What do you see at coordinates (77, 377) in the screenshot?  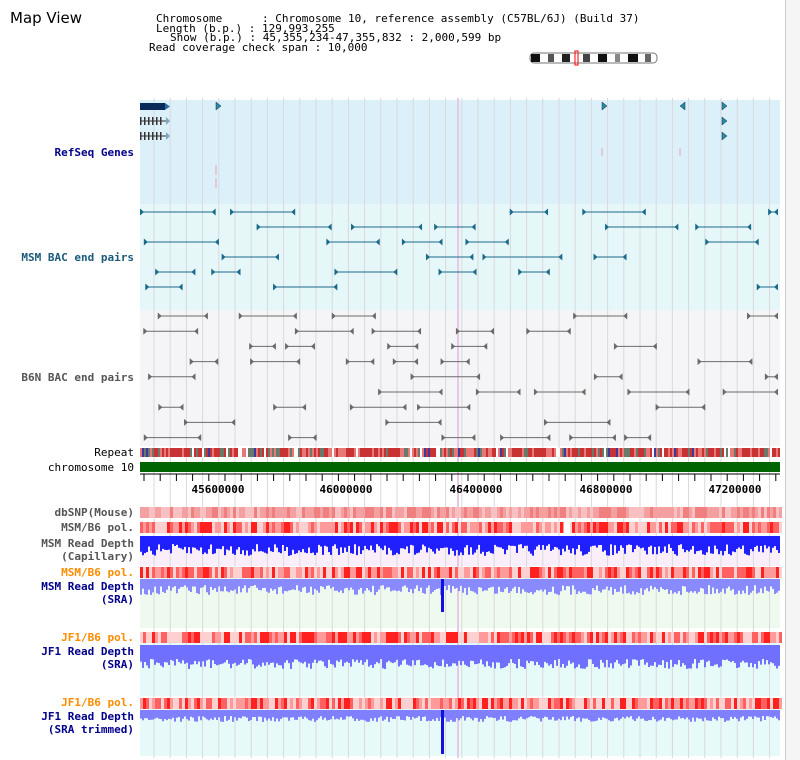 I see `label-b6n-bac: B6N BAC end pairs` at bounding box center [77, 377].